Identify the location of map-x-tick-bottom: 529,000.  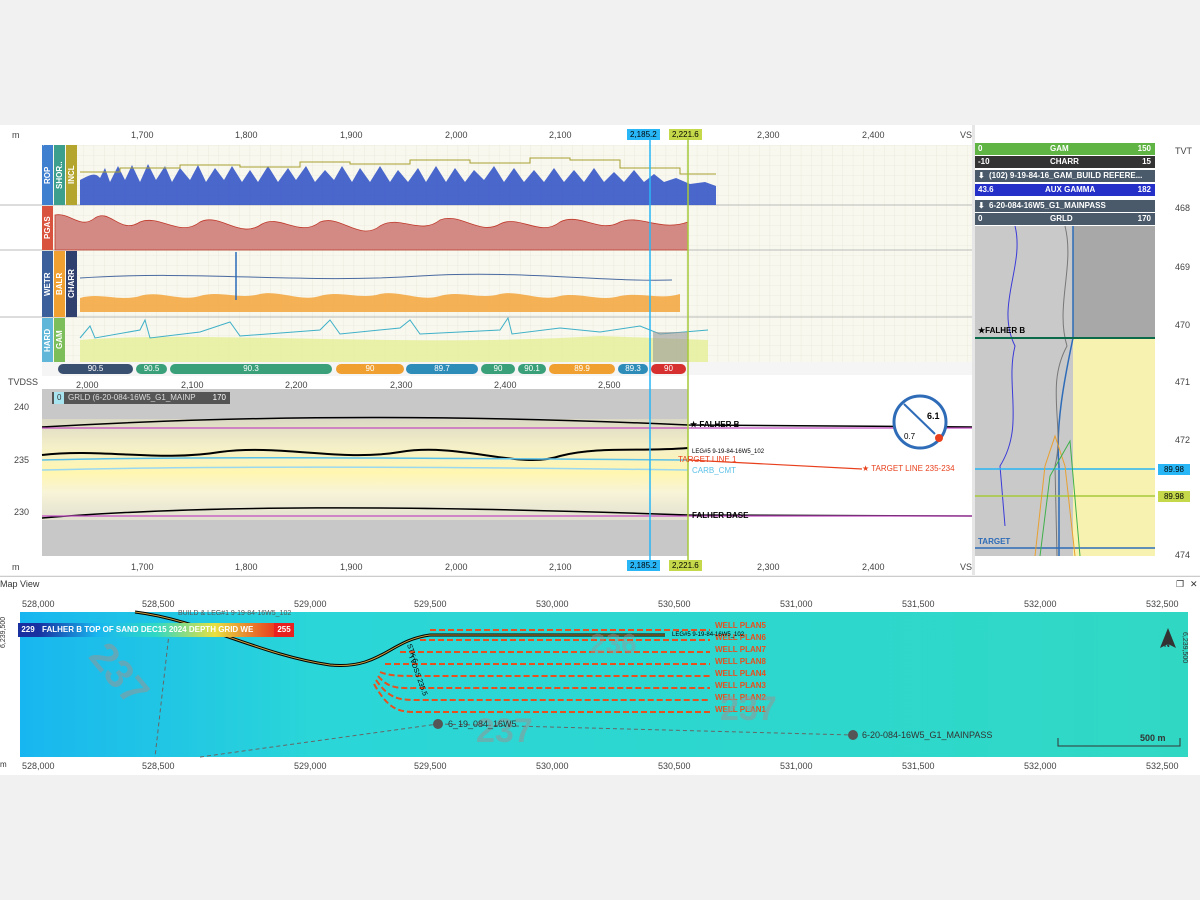
(310, 766).